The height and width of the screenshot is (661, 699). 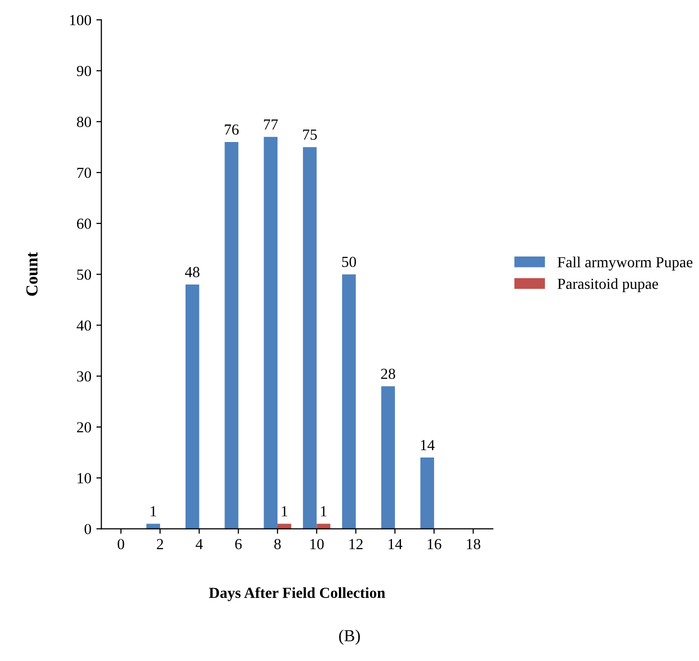 What do you see at coordinates (85, 478) in the screenshot?
I see `y-tick-label: 10` at bounding box center [85, 478].